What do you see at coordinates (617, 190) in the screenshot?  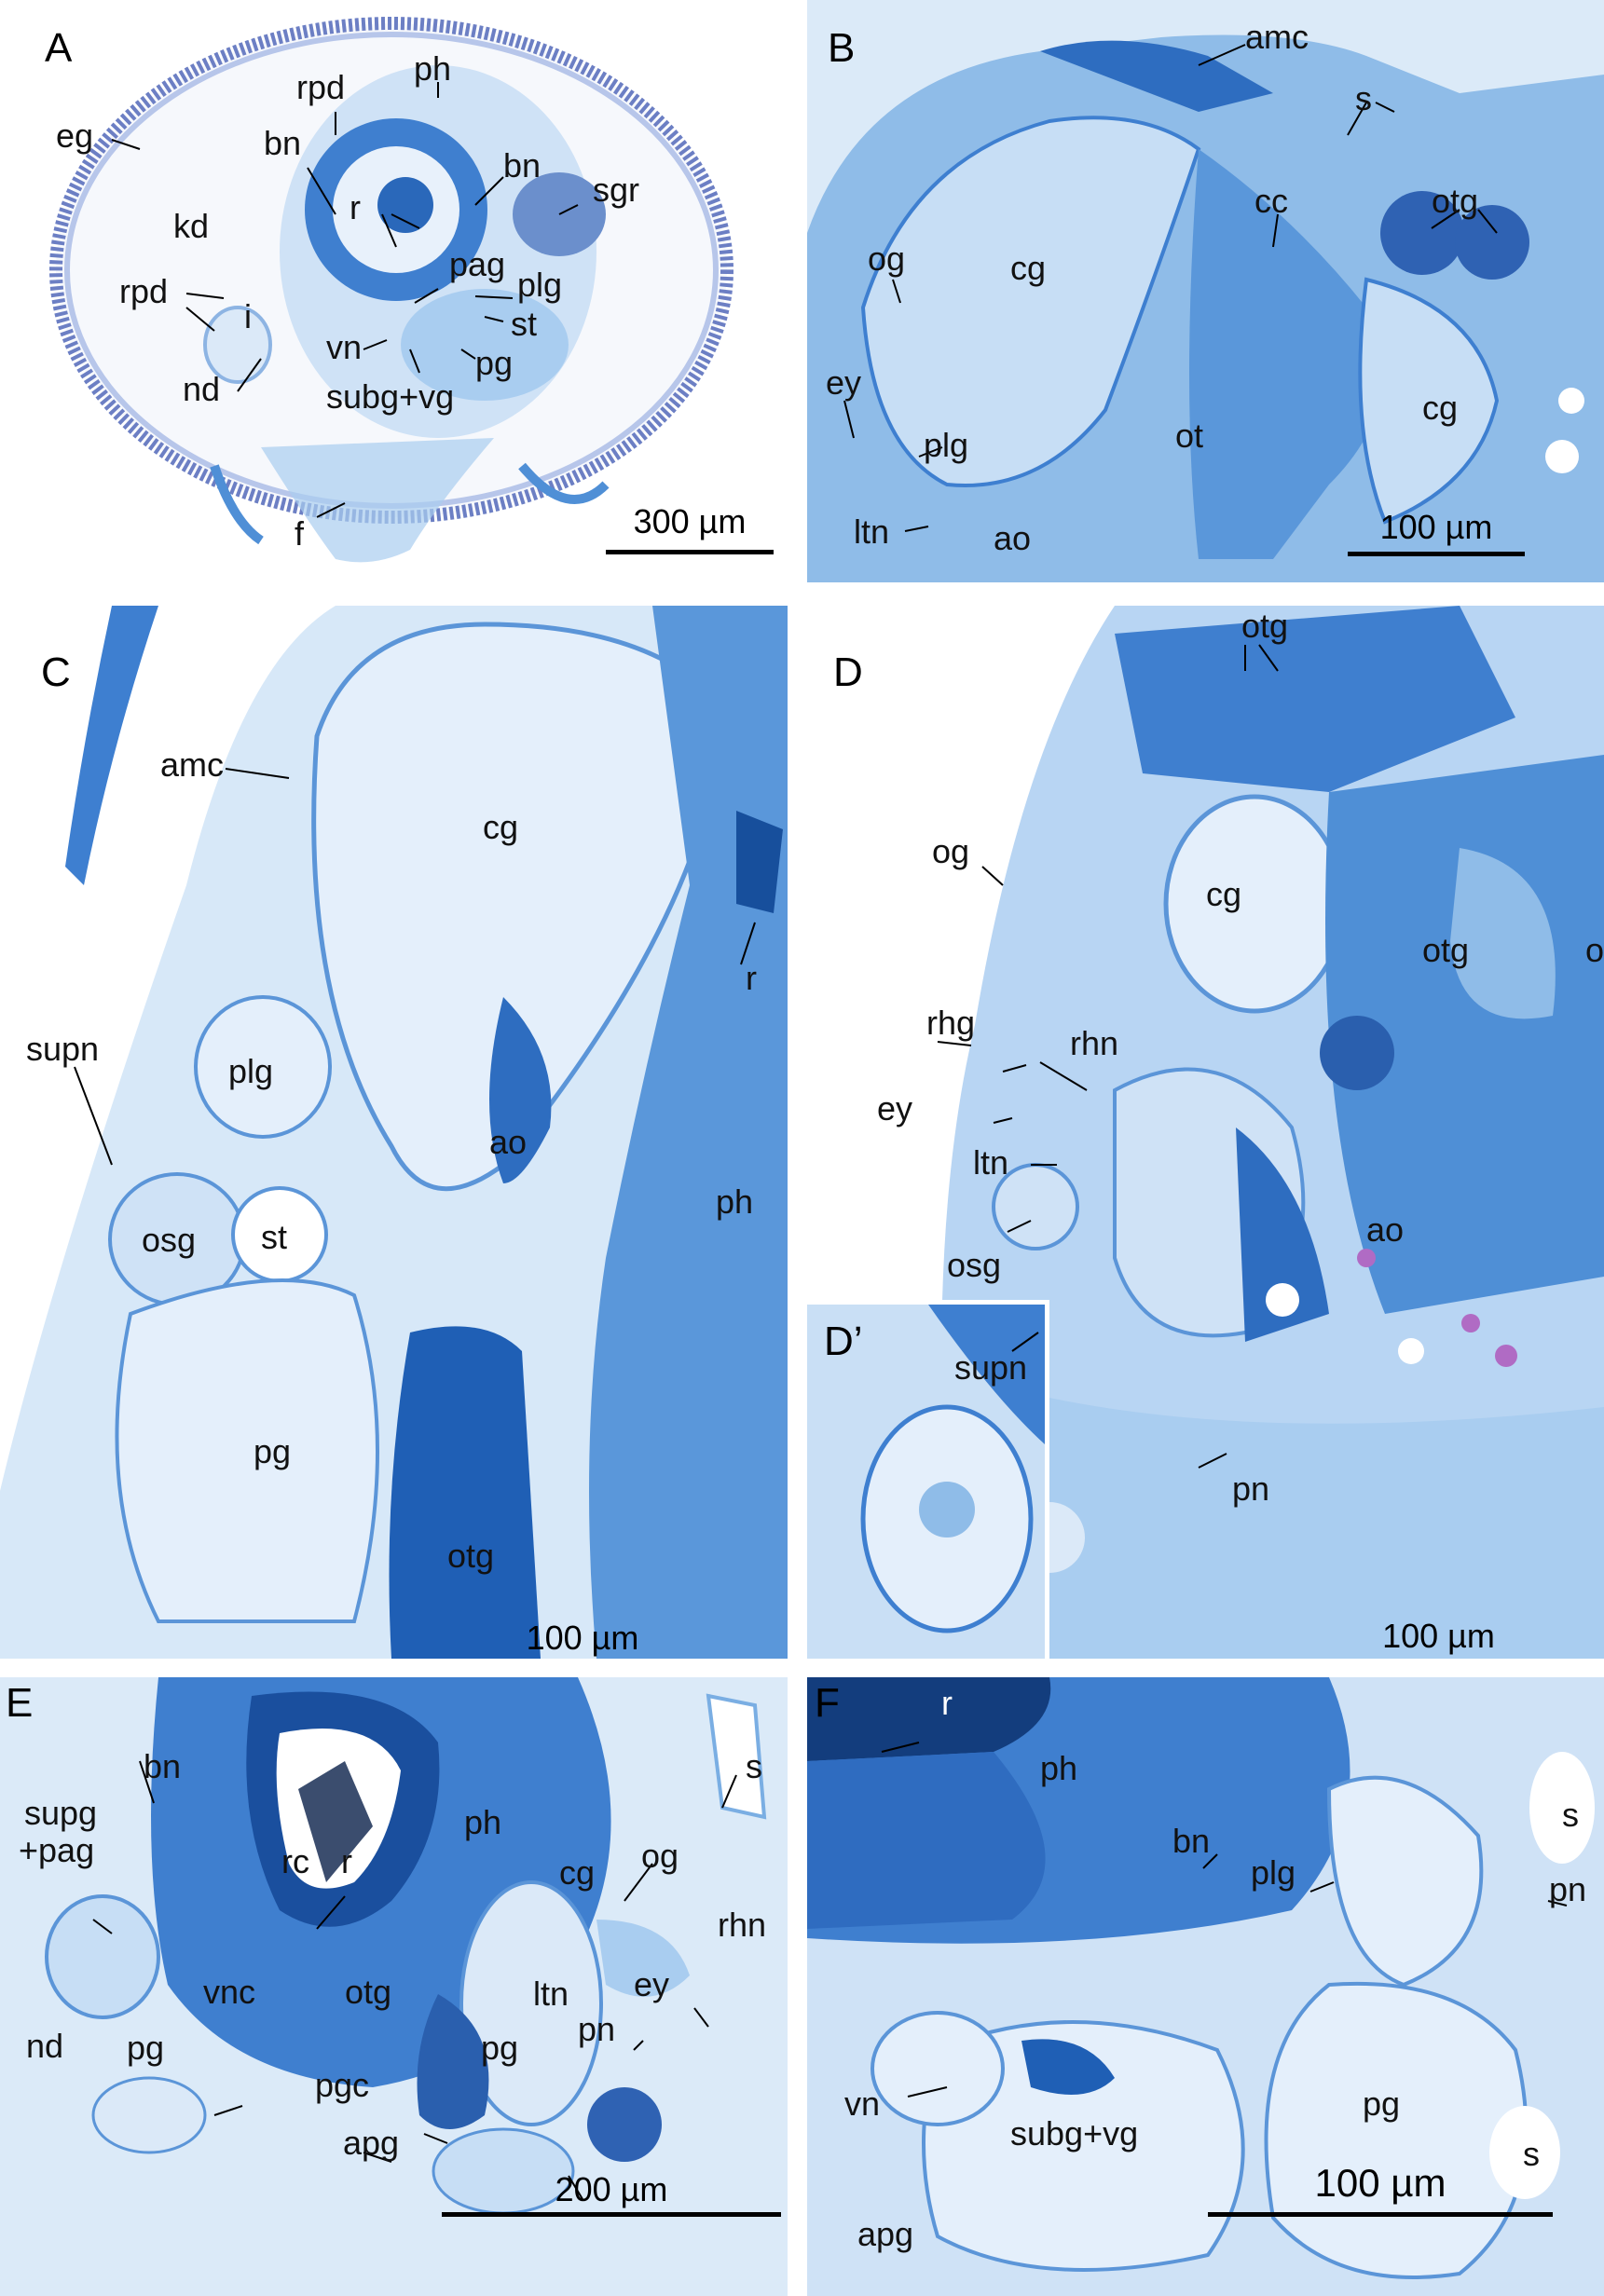 I see `label-sgr: sgr` at bounding box center [617, 190].